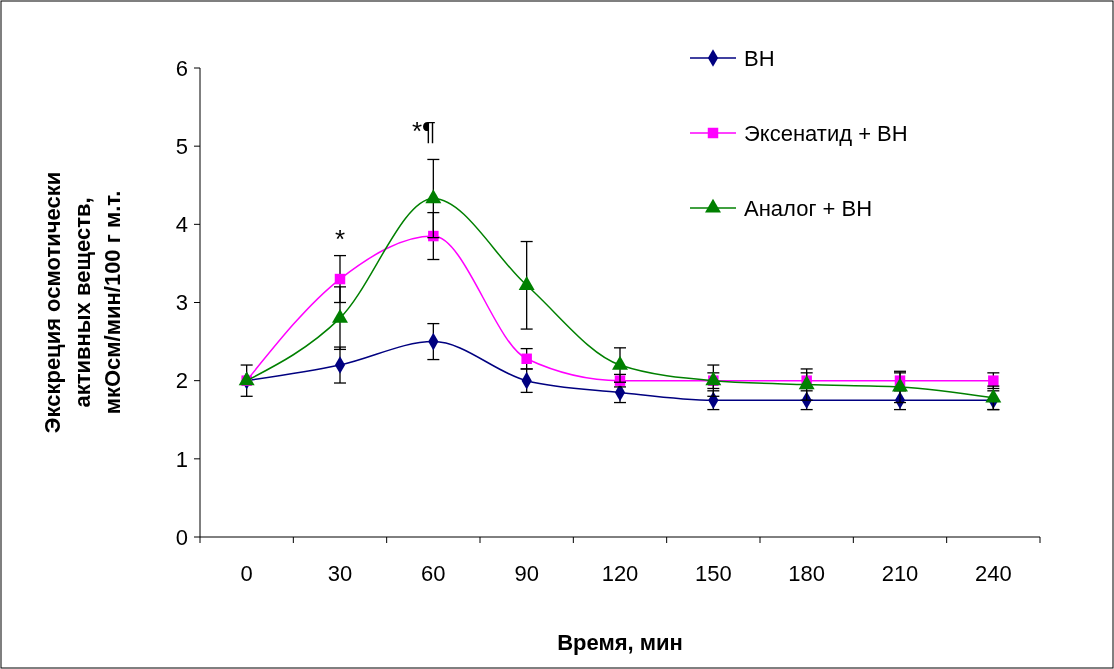 This screenshot has width=1114, height=669. I want to click on legend-label: Аналог + ВН, so click(808, 208).